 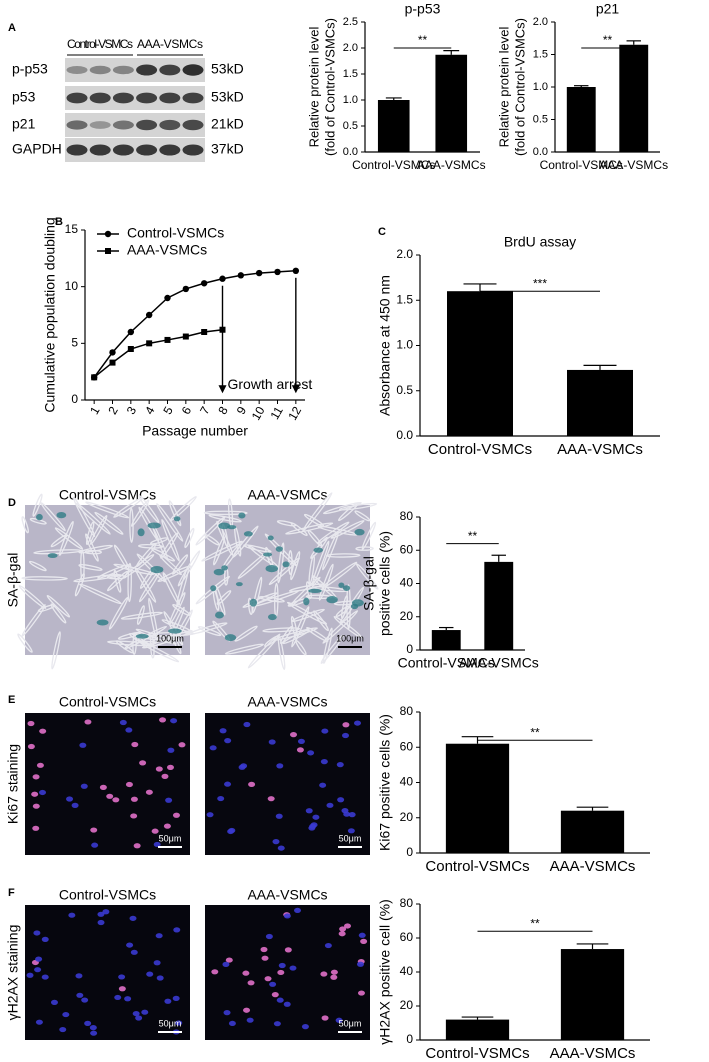 What do you see at coordinates (287, 895) in the screenshot?
I see `image-column-label: AAA-VSMCs` at bounding box center [287, 895].